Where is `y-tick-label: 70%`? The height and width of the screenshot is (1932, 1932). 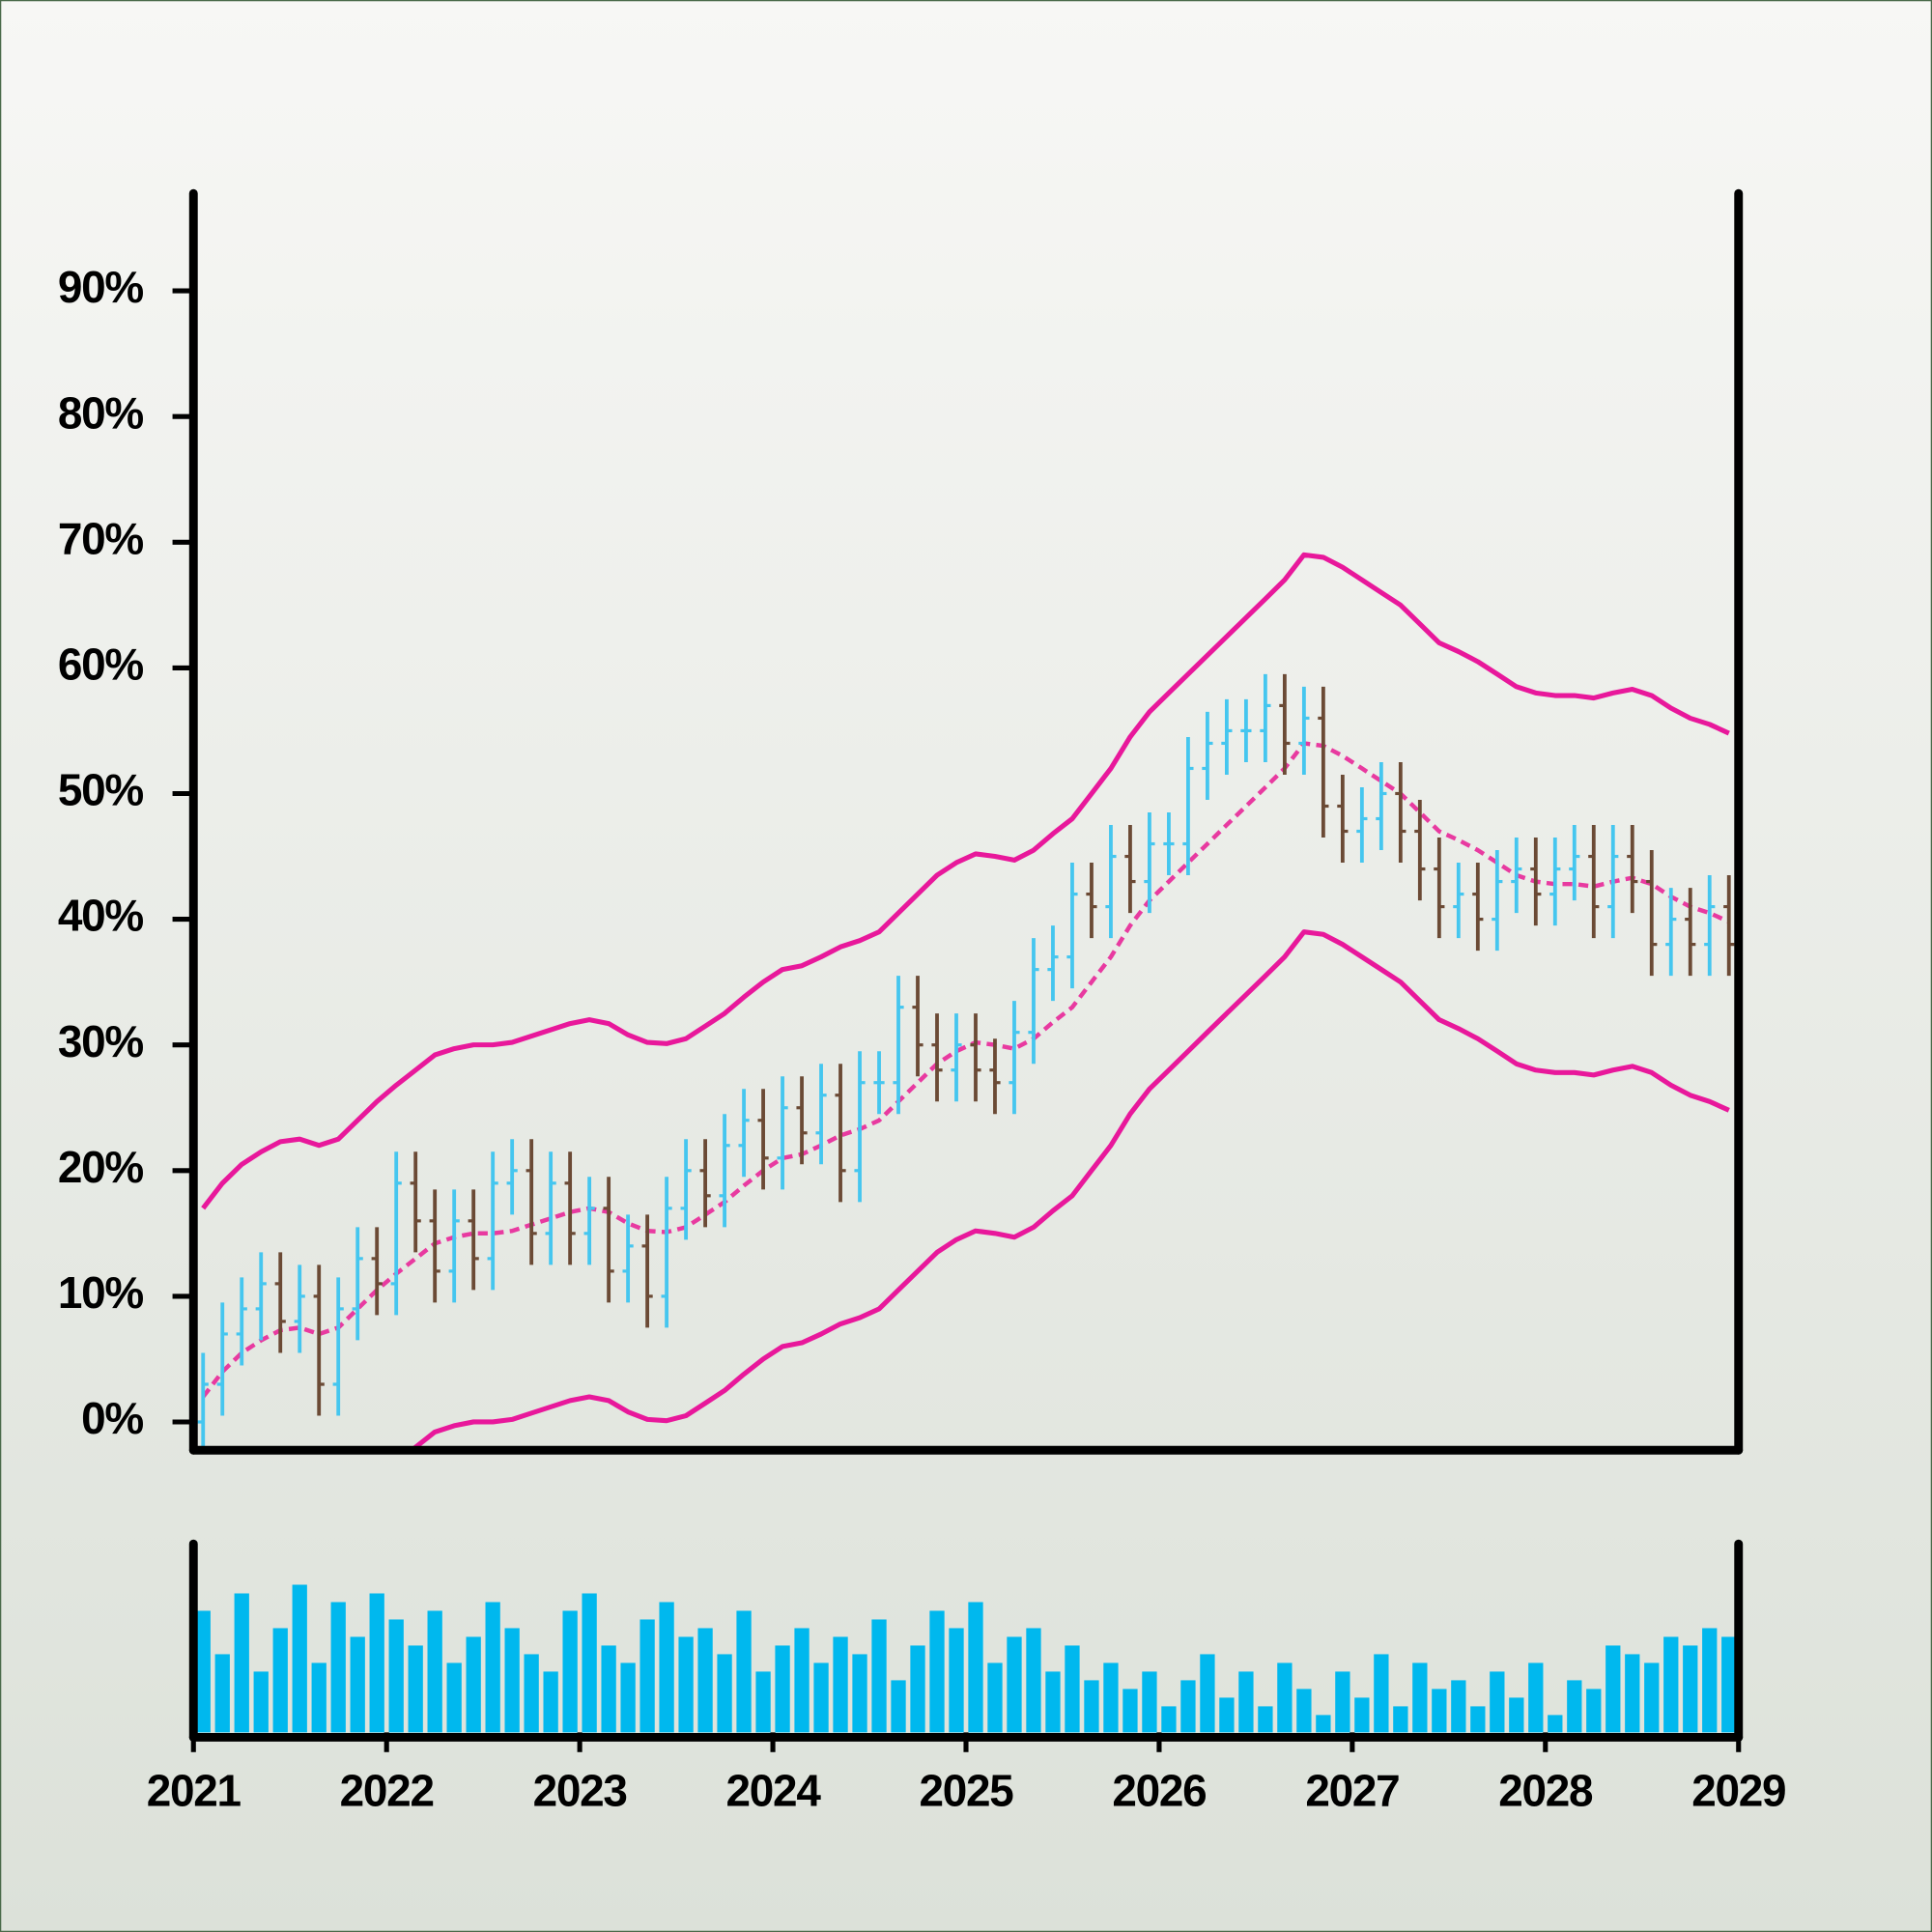 y-tick-label: 70% is located at coordinates (101, 538).